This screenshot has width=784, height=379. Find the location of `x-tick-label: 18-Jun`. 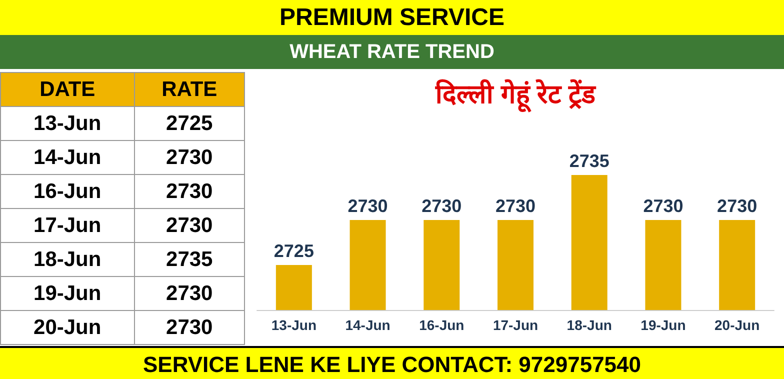

x-tick-label: 18-Jun is located at coordinates (589, 325).